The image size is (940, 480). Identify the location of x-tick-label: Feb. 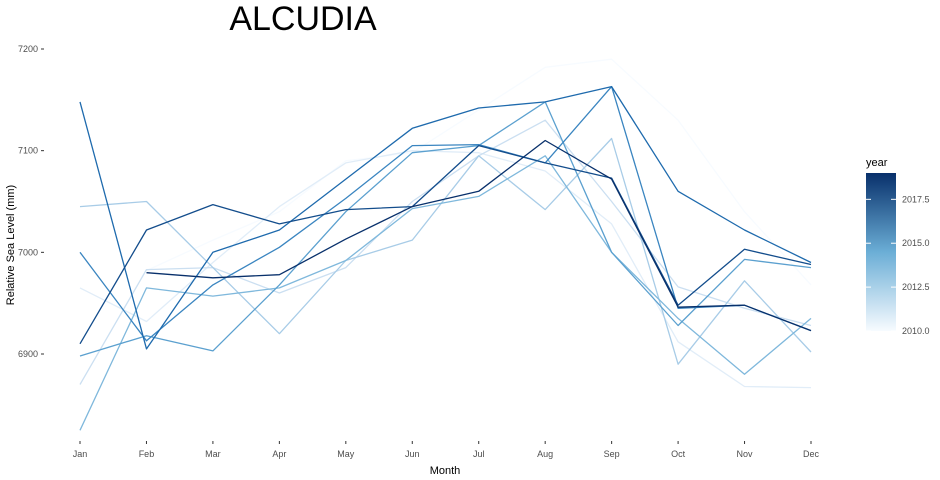
(147, 454).